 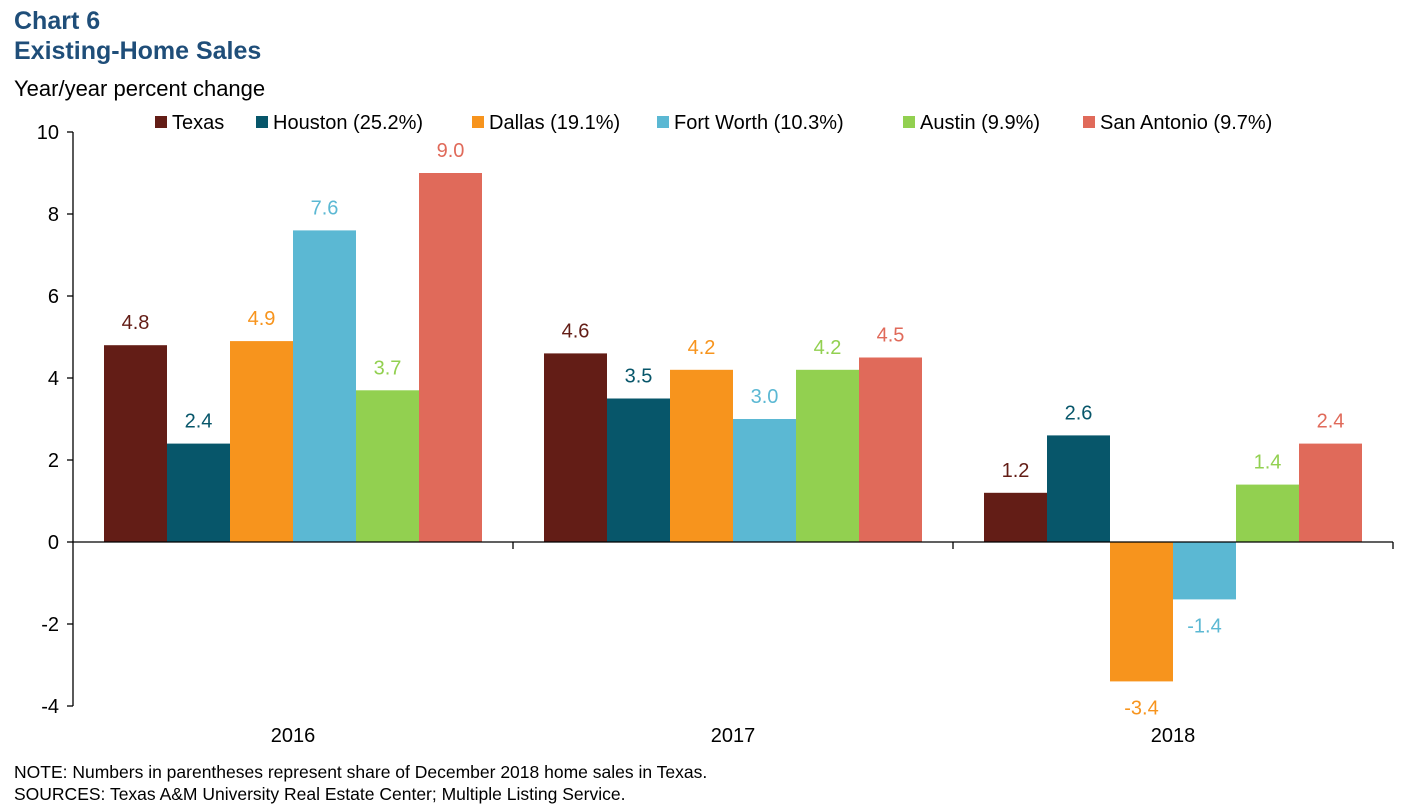 What do you see at coordinates (1141, 708) in the screenshot?
I see `data-label: -3.4` at bounding box center [1141, 708].